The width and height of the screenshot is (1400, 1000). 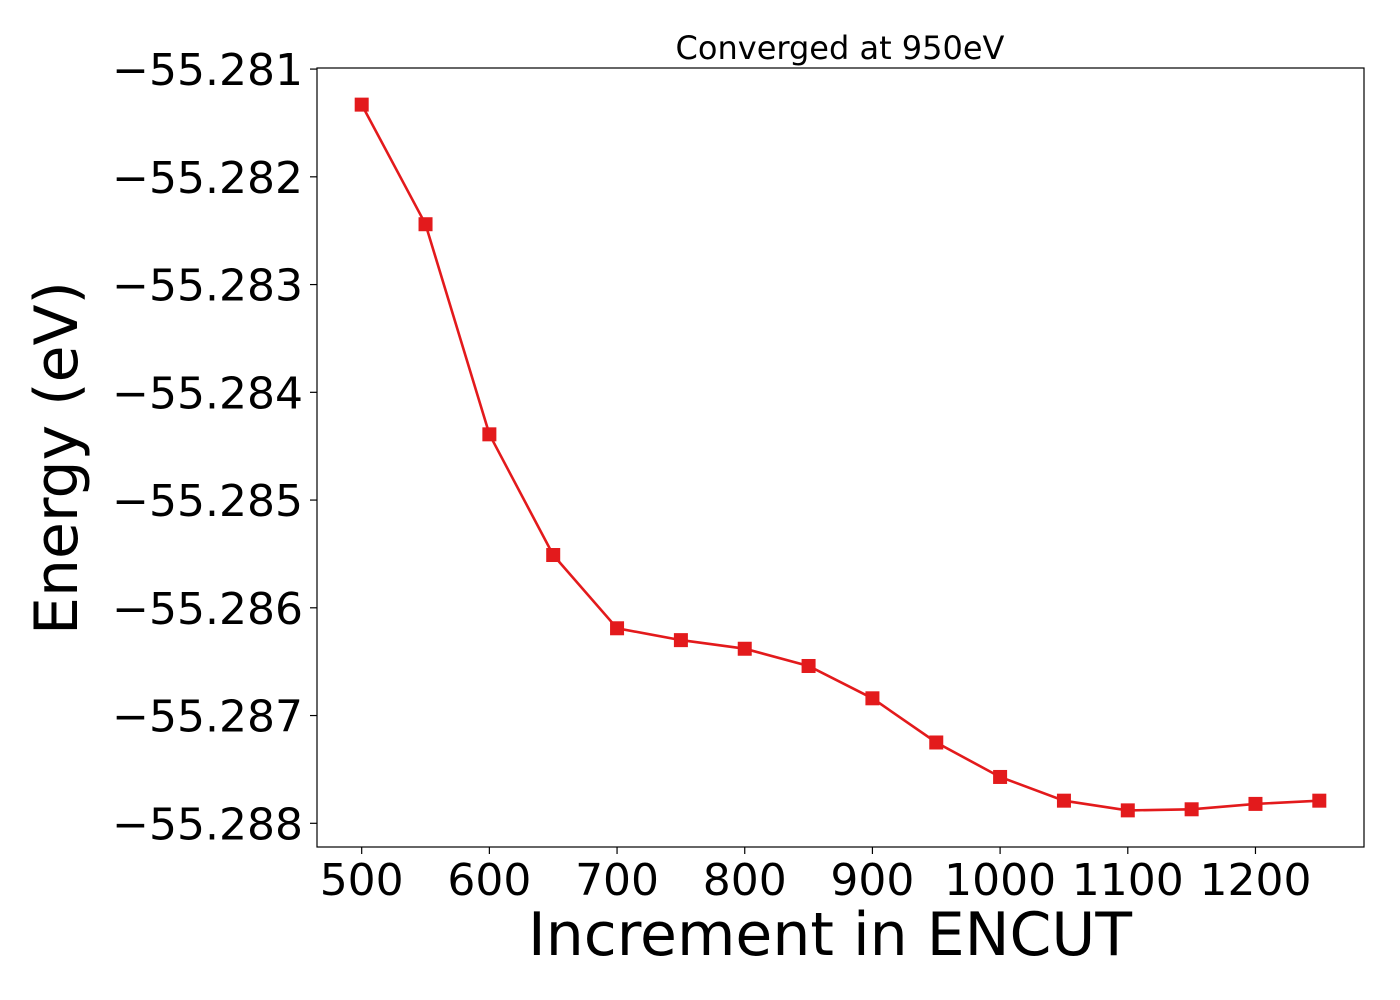 I want to click on chart-title: Converged at 950eV, so click(x=840, y=48).